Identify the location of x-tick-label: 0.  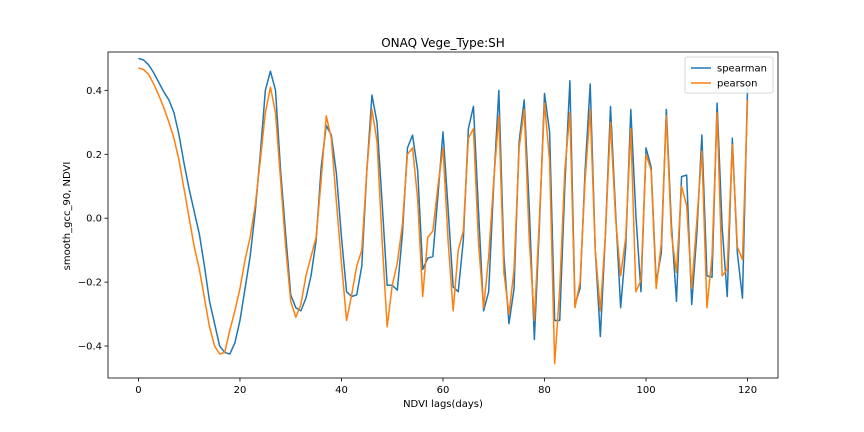
(138, 390).